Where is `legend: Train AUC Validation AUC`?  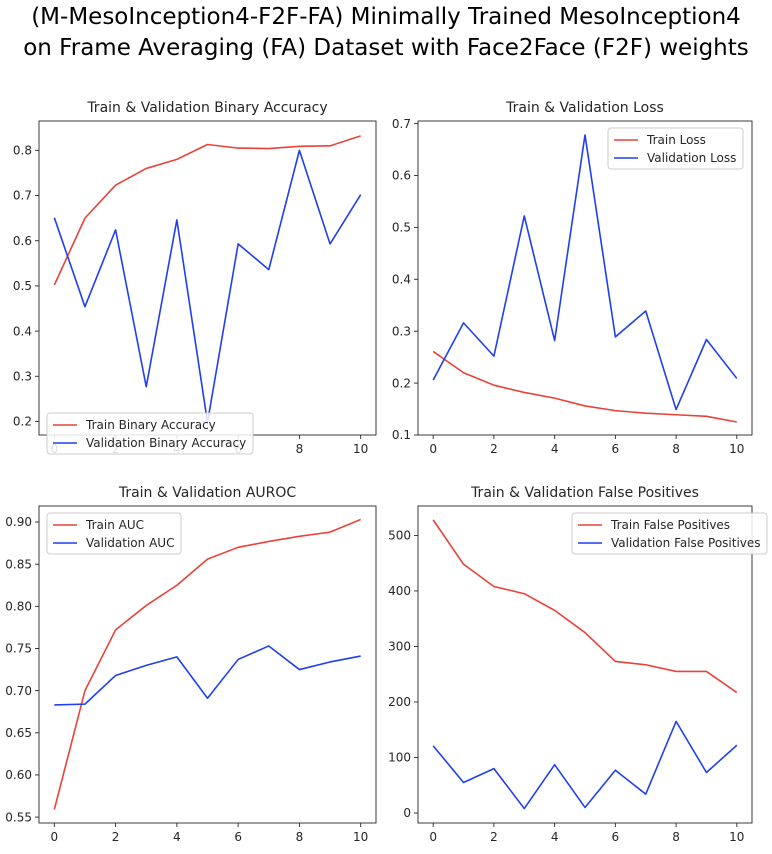
legend: Train AUC Validation AUC is located at coordinates (114, 533).